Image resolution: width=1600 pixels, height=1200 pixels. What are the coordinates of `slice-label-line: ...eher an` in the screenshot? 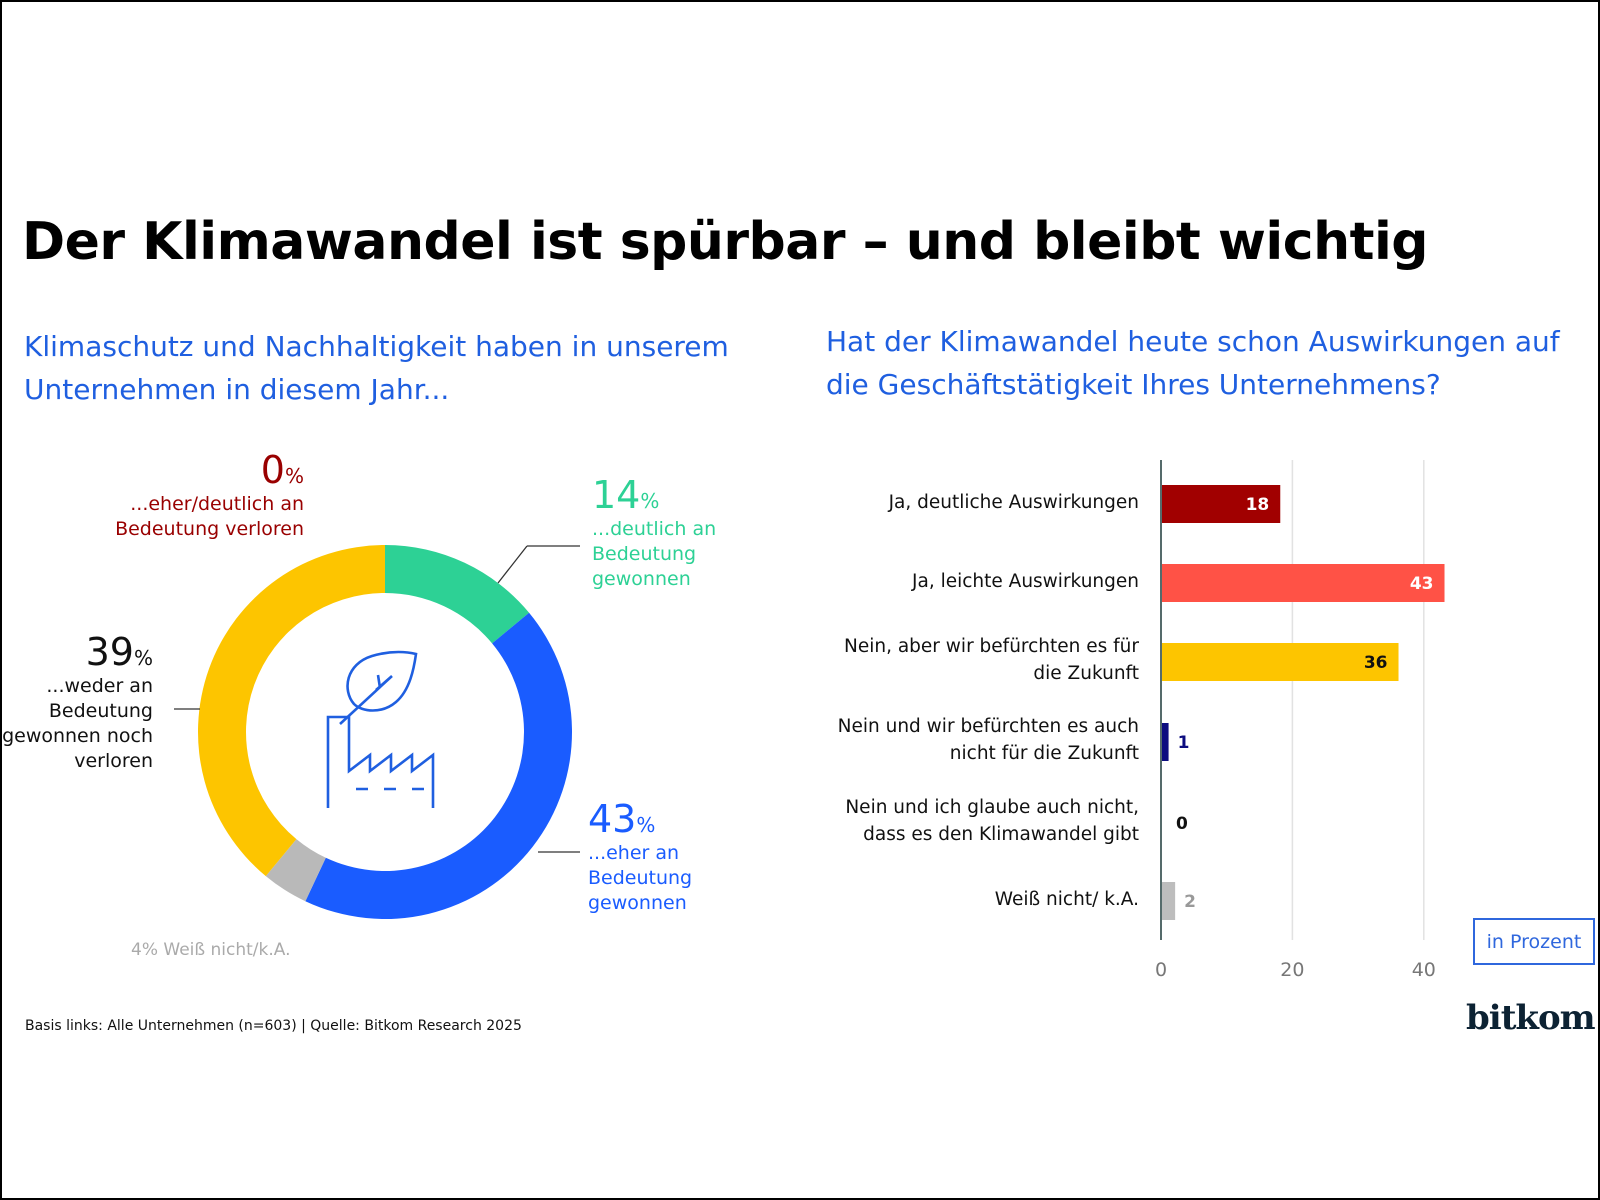 It's located at (634, 853).